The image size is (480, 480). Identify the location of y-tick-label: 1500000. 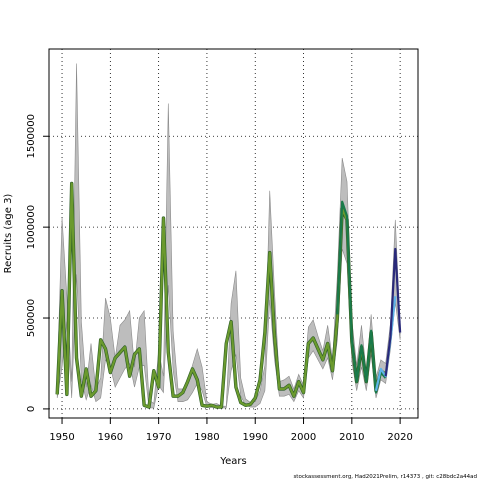
(31, 136).